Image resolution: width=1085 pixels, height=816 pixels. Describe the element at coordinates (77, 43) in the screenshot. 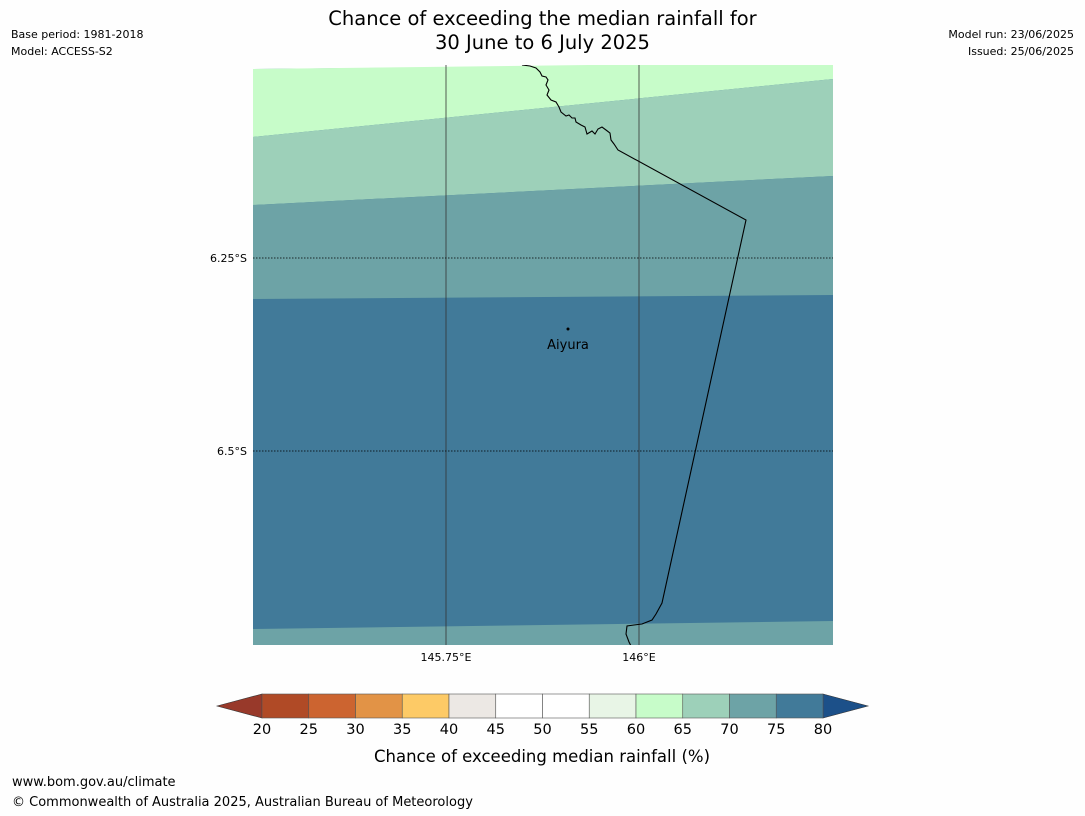

I see `meta-left: Base period: 1981-2018 Model: ACCESS-S2` at that location.